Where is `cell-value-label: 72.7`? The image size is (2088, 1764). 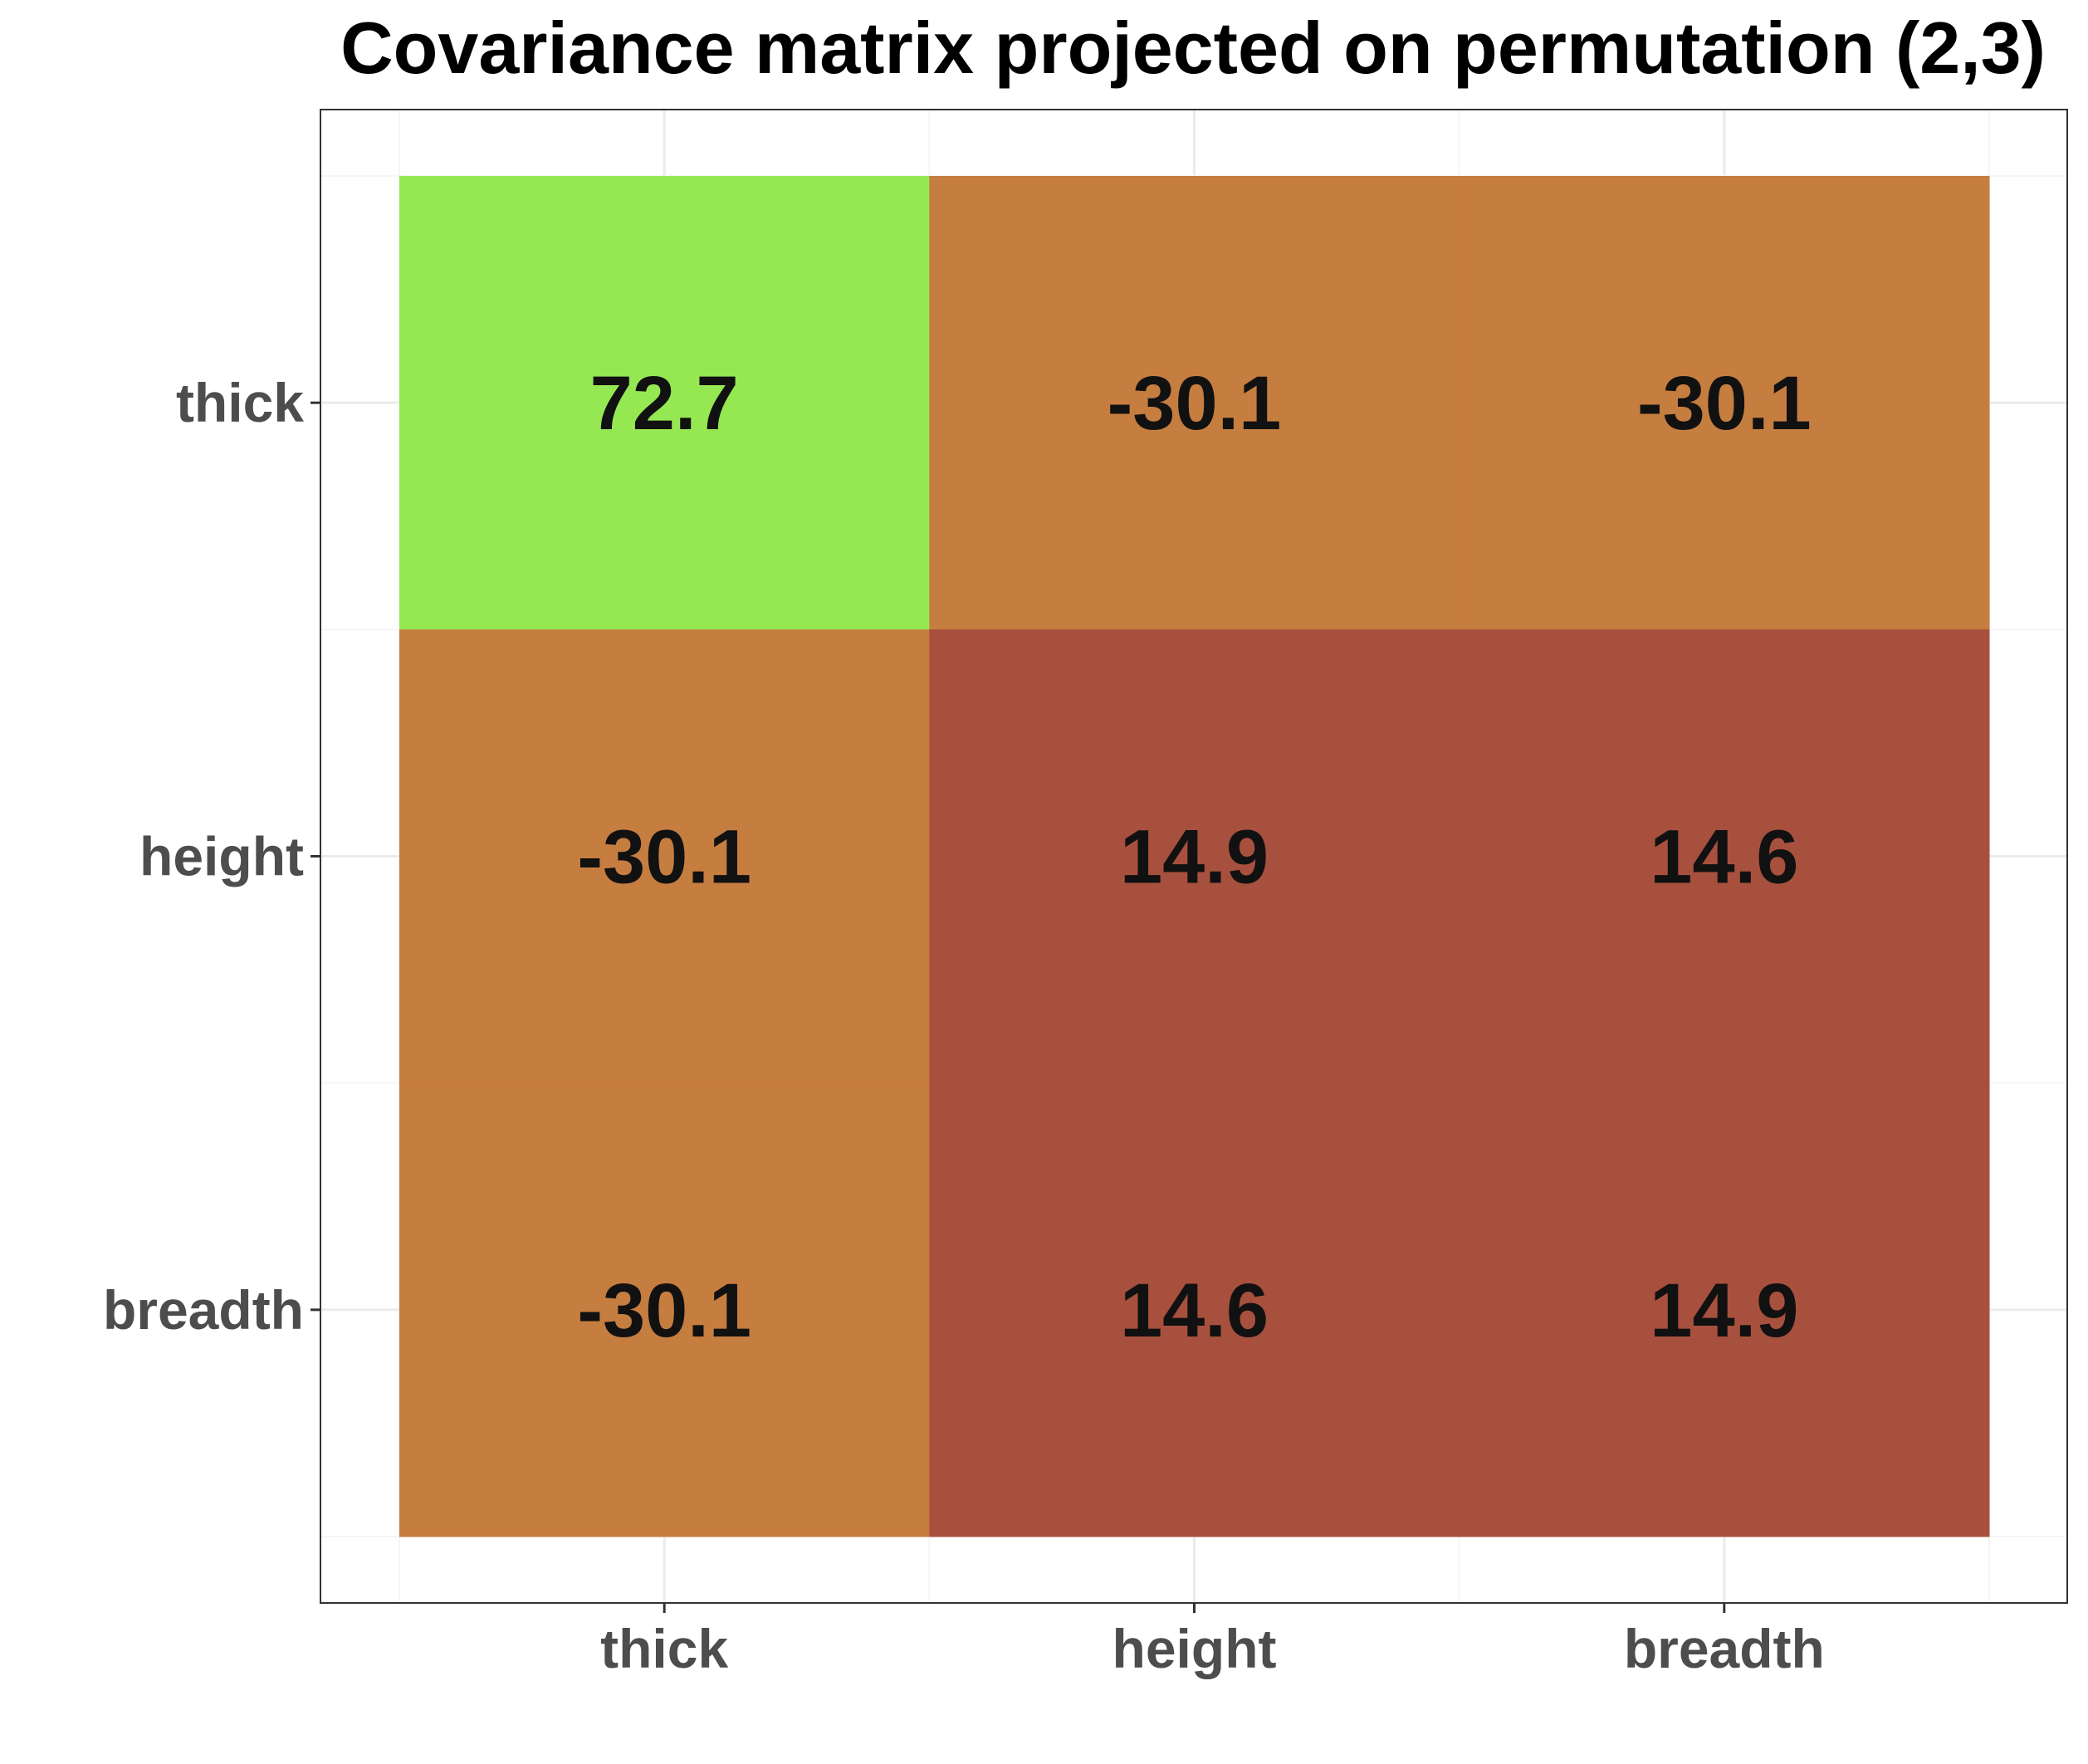 cell-value-label: 72.7 is located at coordinates (664, 403).